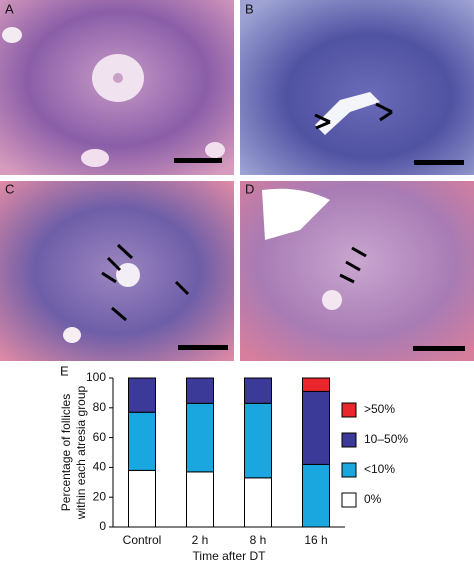 This screenshot has height=567, width=474. Describe the element at coordinates (9, 188) in the screenshot. I see `panel-label: C` at that location.